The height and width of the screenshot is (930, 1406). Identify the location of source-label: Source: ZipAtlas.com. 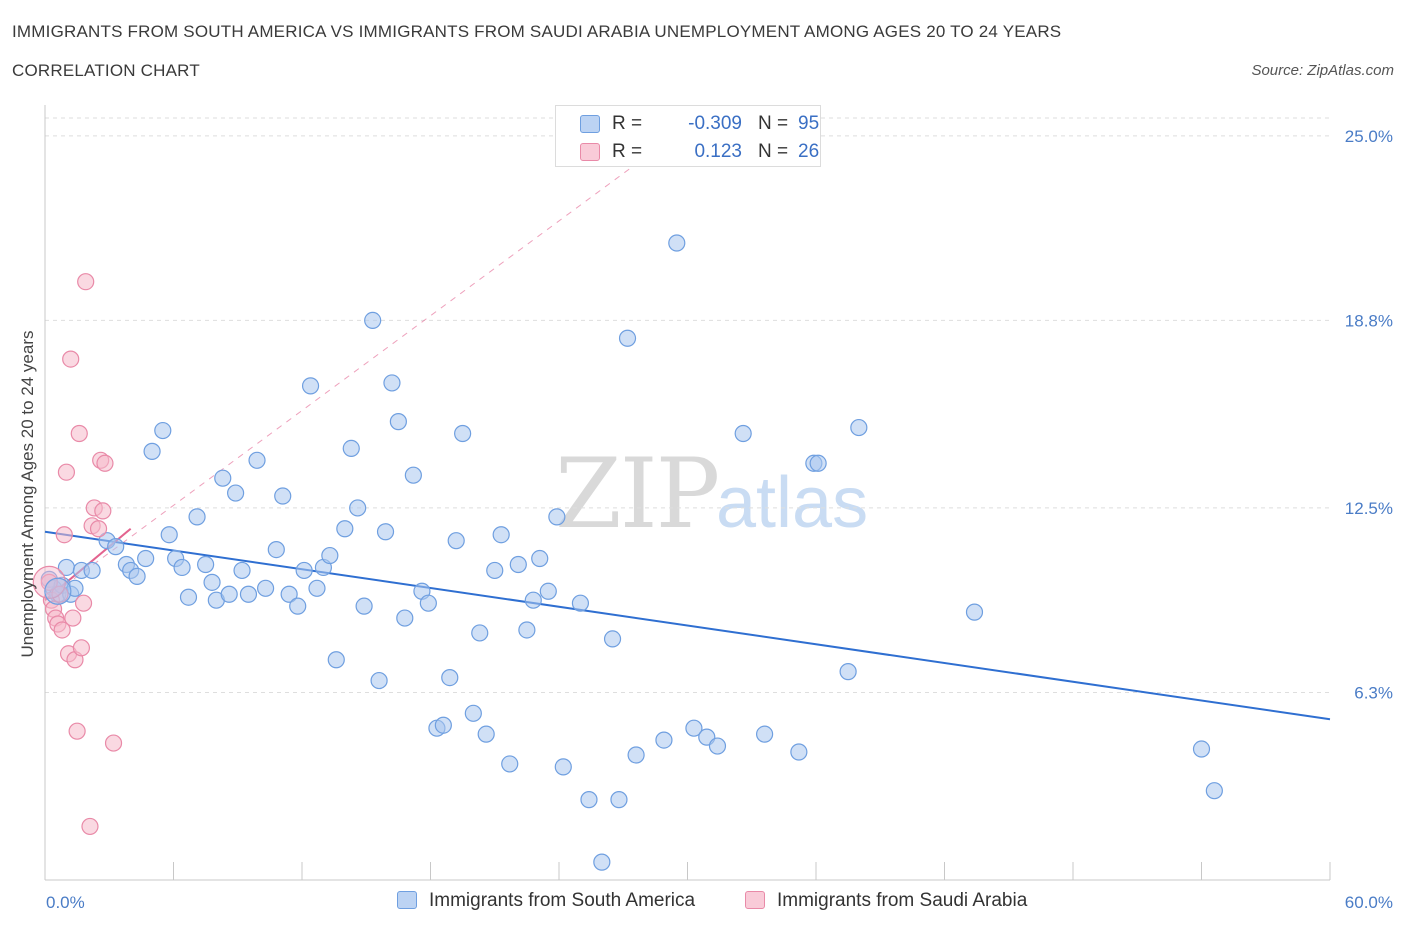
(1322, 70).